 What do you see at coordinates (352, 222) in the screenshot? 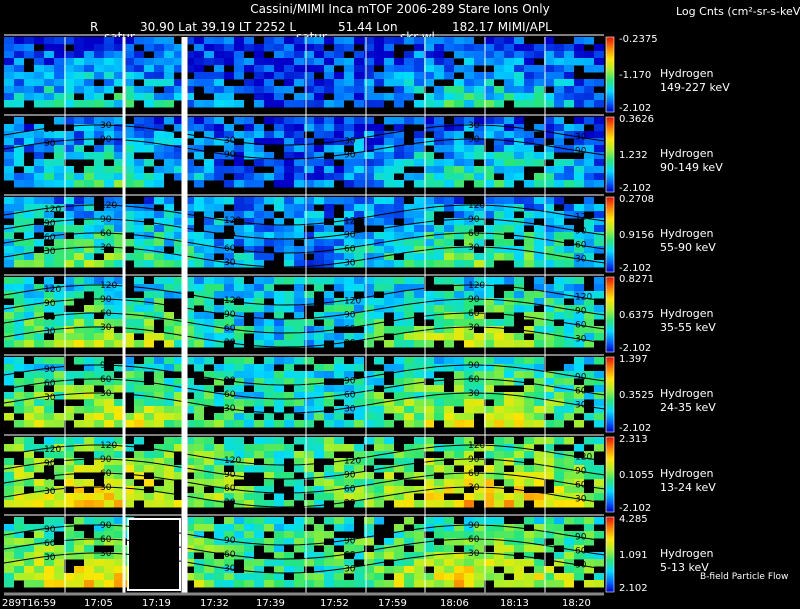
I see `contour-label: 120` at bounding box center [352, 222].